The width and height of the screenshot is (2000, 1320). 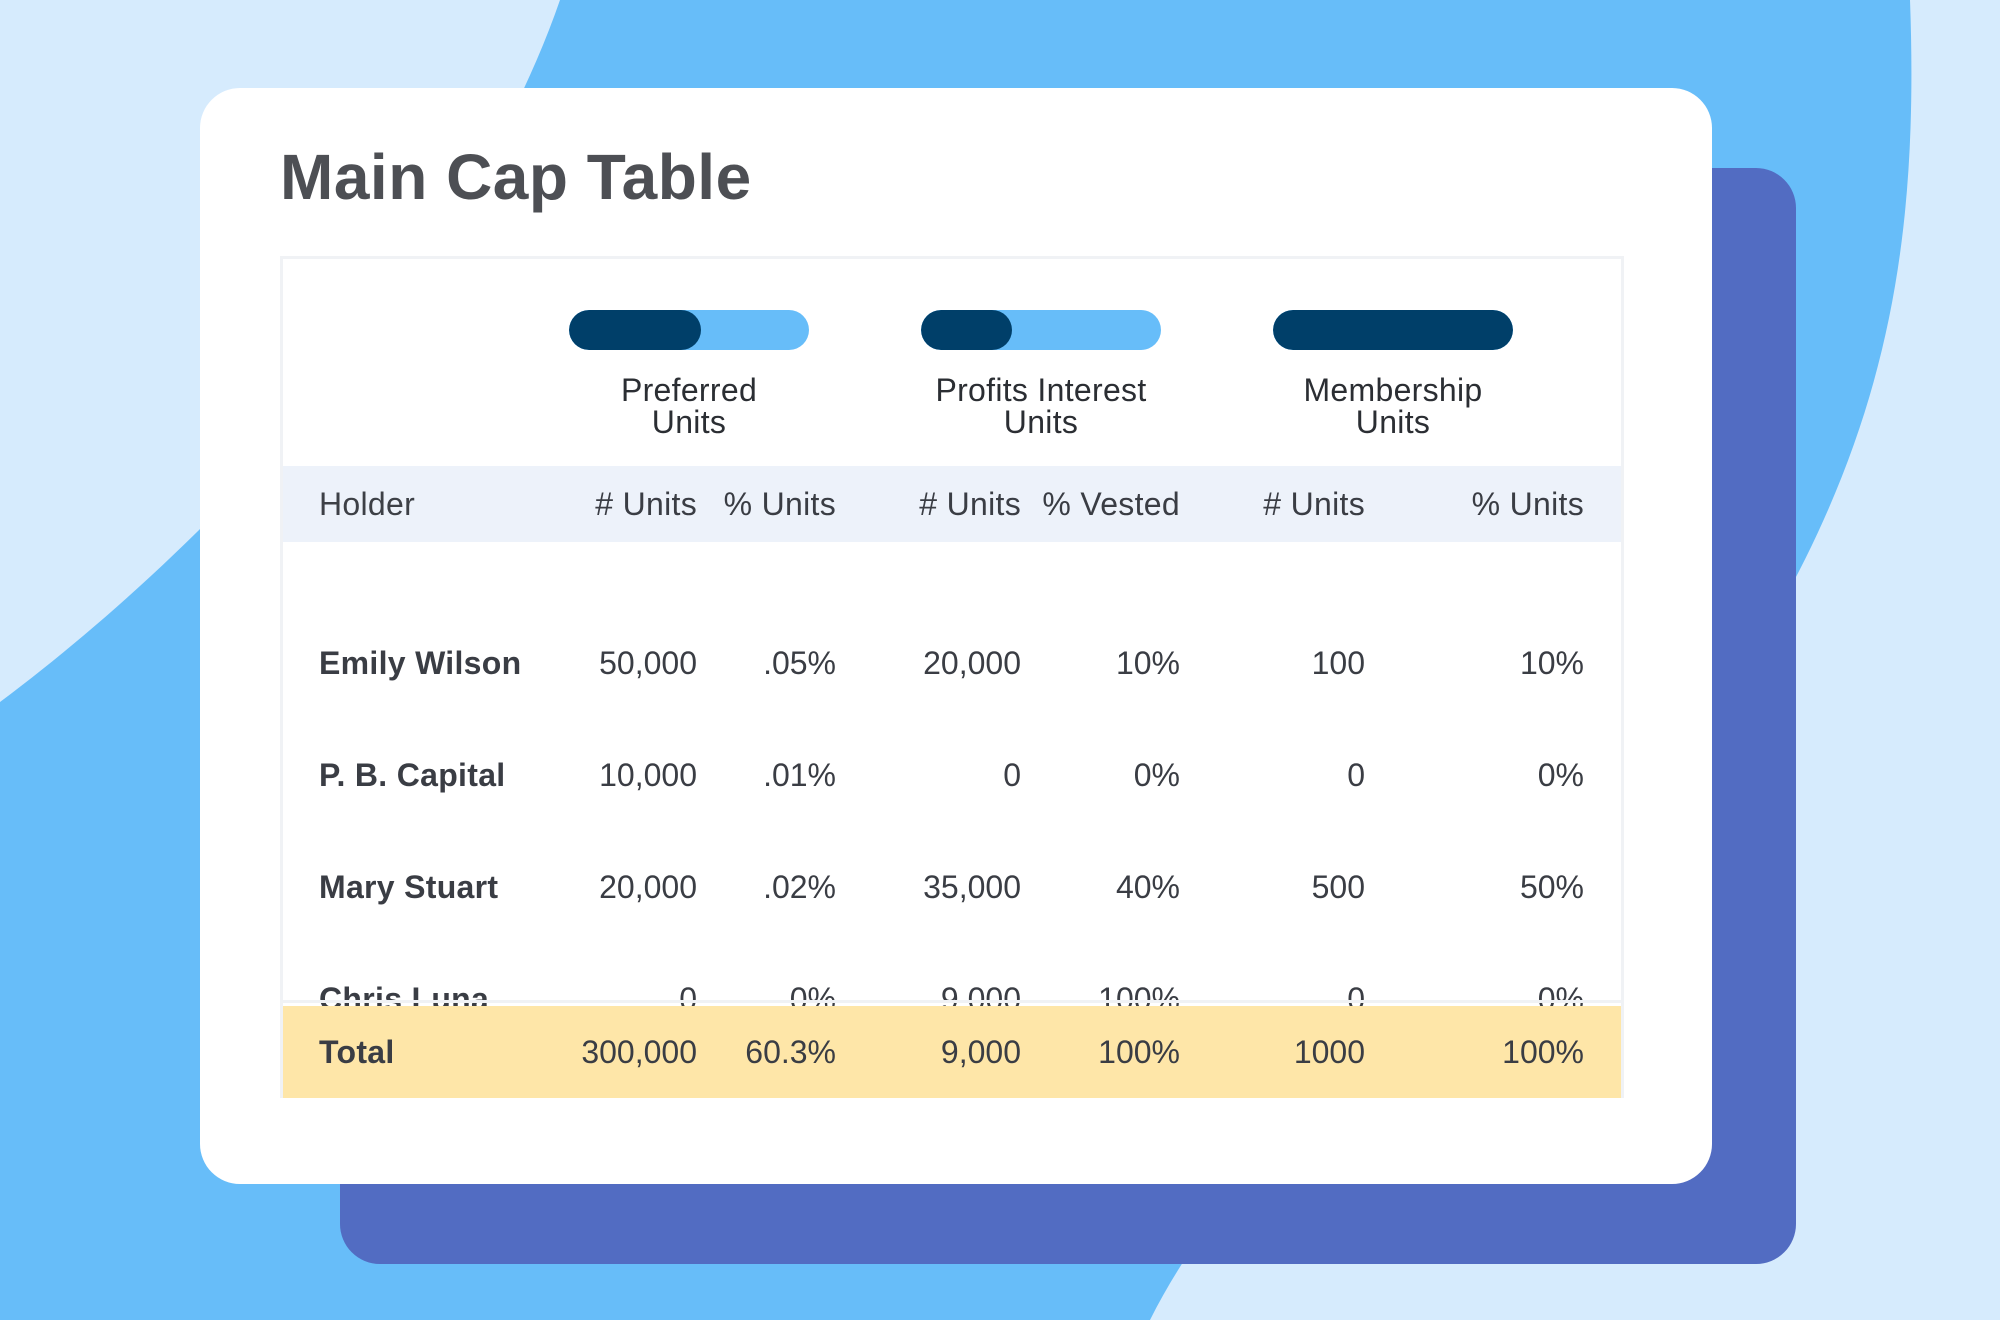 I want to click on group-label-line1: Membership, so click(x=1393, y=390).